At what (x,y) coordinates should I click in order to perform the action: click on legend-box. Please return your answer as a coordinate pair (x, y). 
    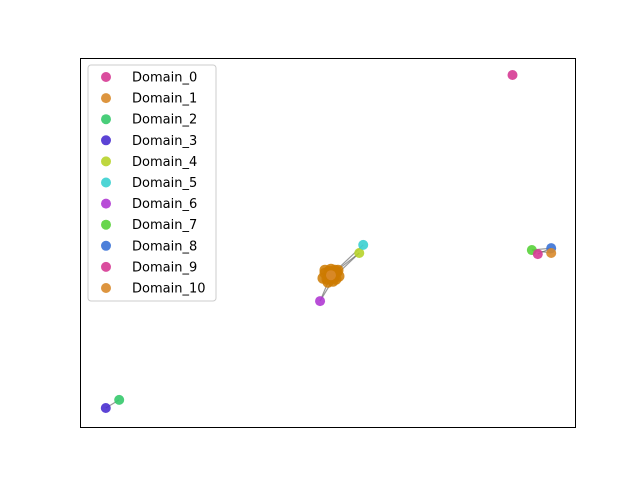
    Looking at the image, I should click on (152, 183).